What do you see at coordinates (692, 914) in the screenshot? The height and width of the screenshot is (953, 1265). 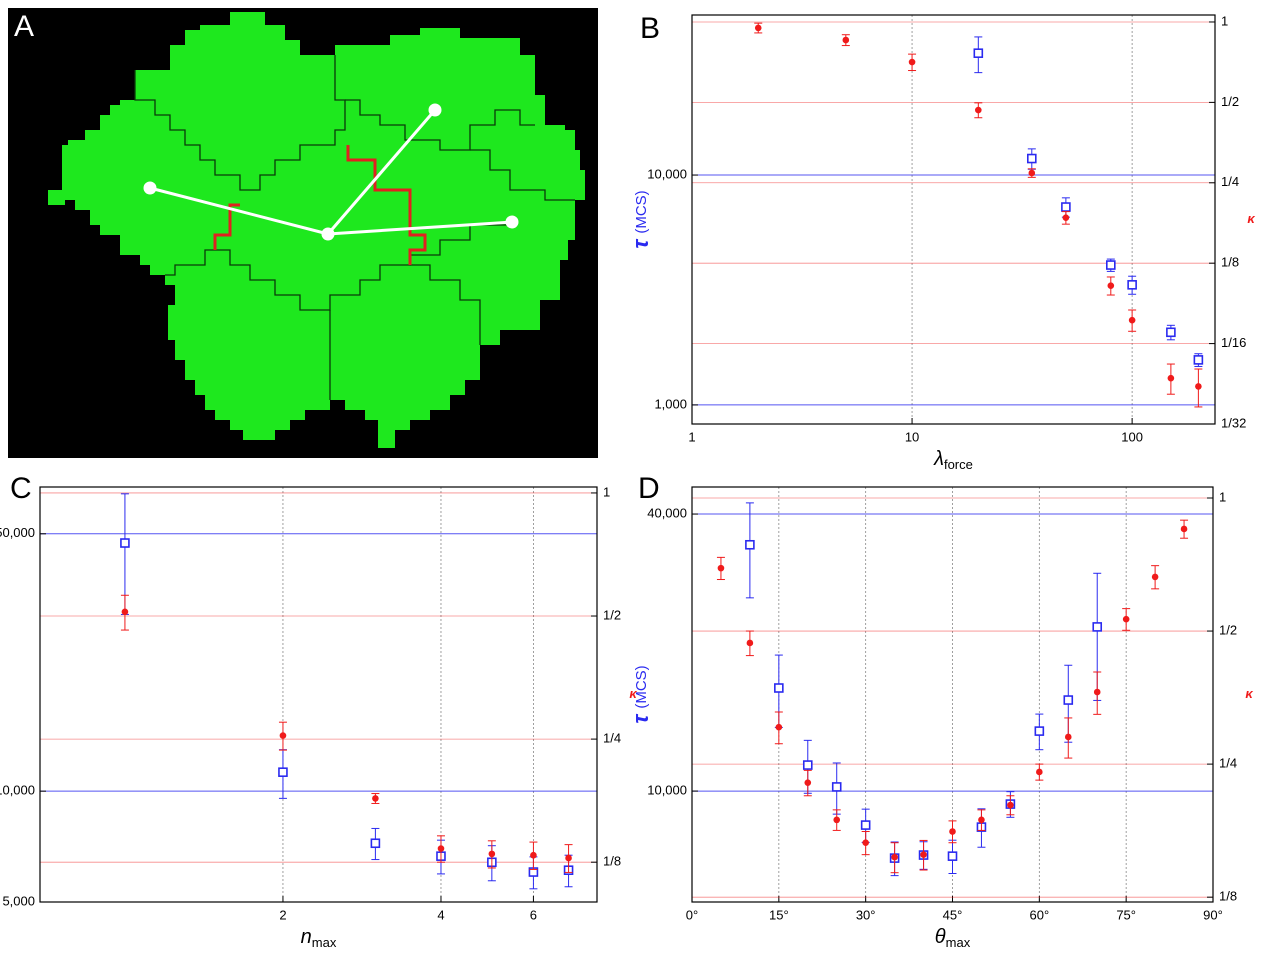 I see `x-tick-label: 0°` at bounding box center [692, 914].